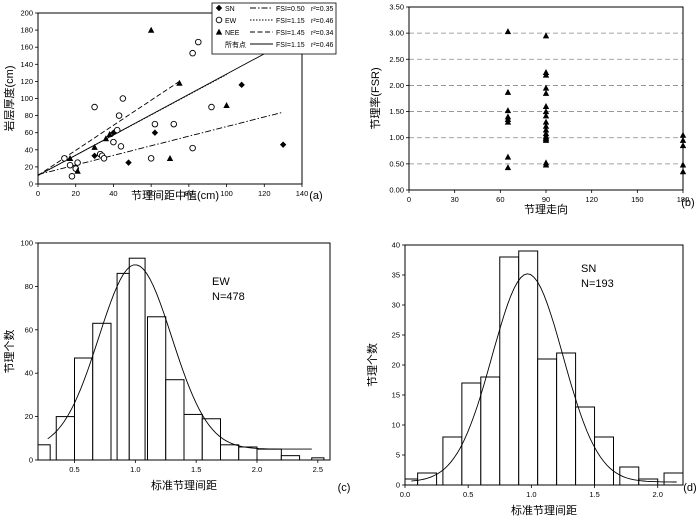  What do you see at coordinates (230, 9) in the screenshot?
I see `legend-name: SN` at bounding box center [230, 9].